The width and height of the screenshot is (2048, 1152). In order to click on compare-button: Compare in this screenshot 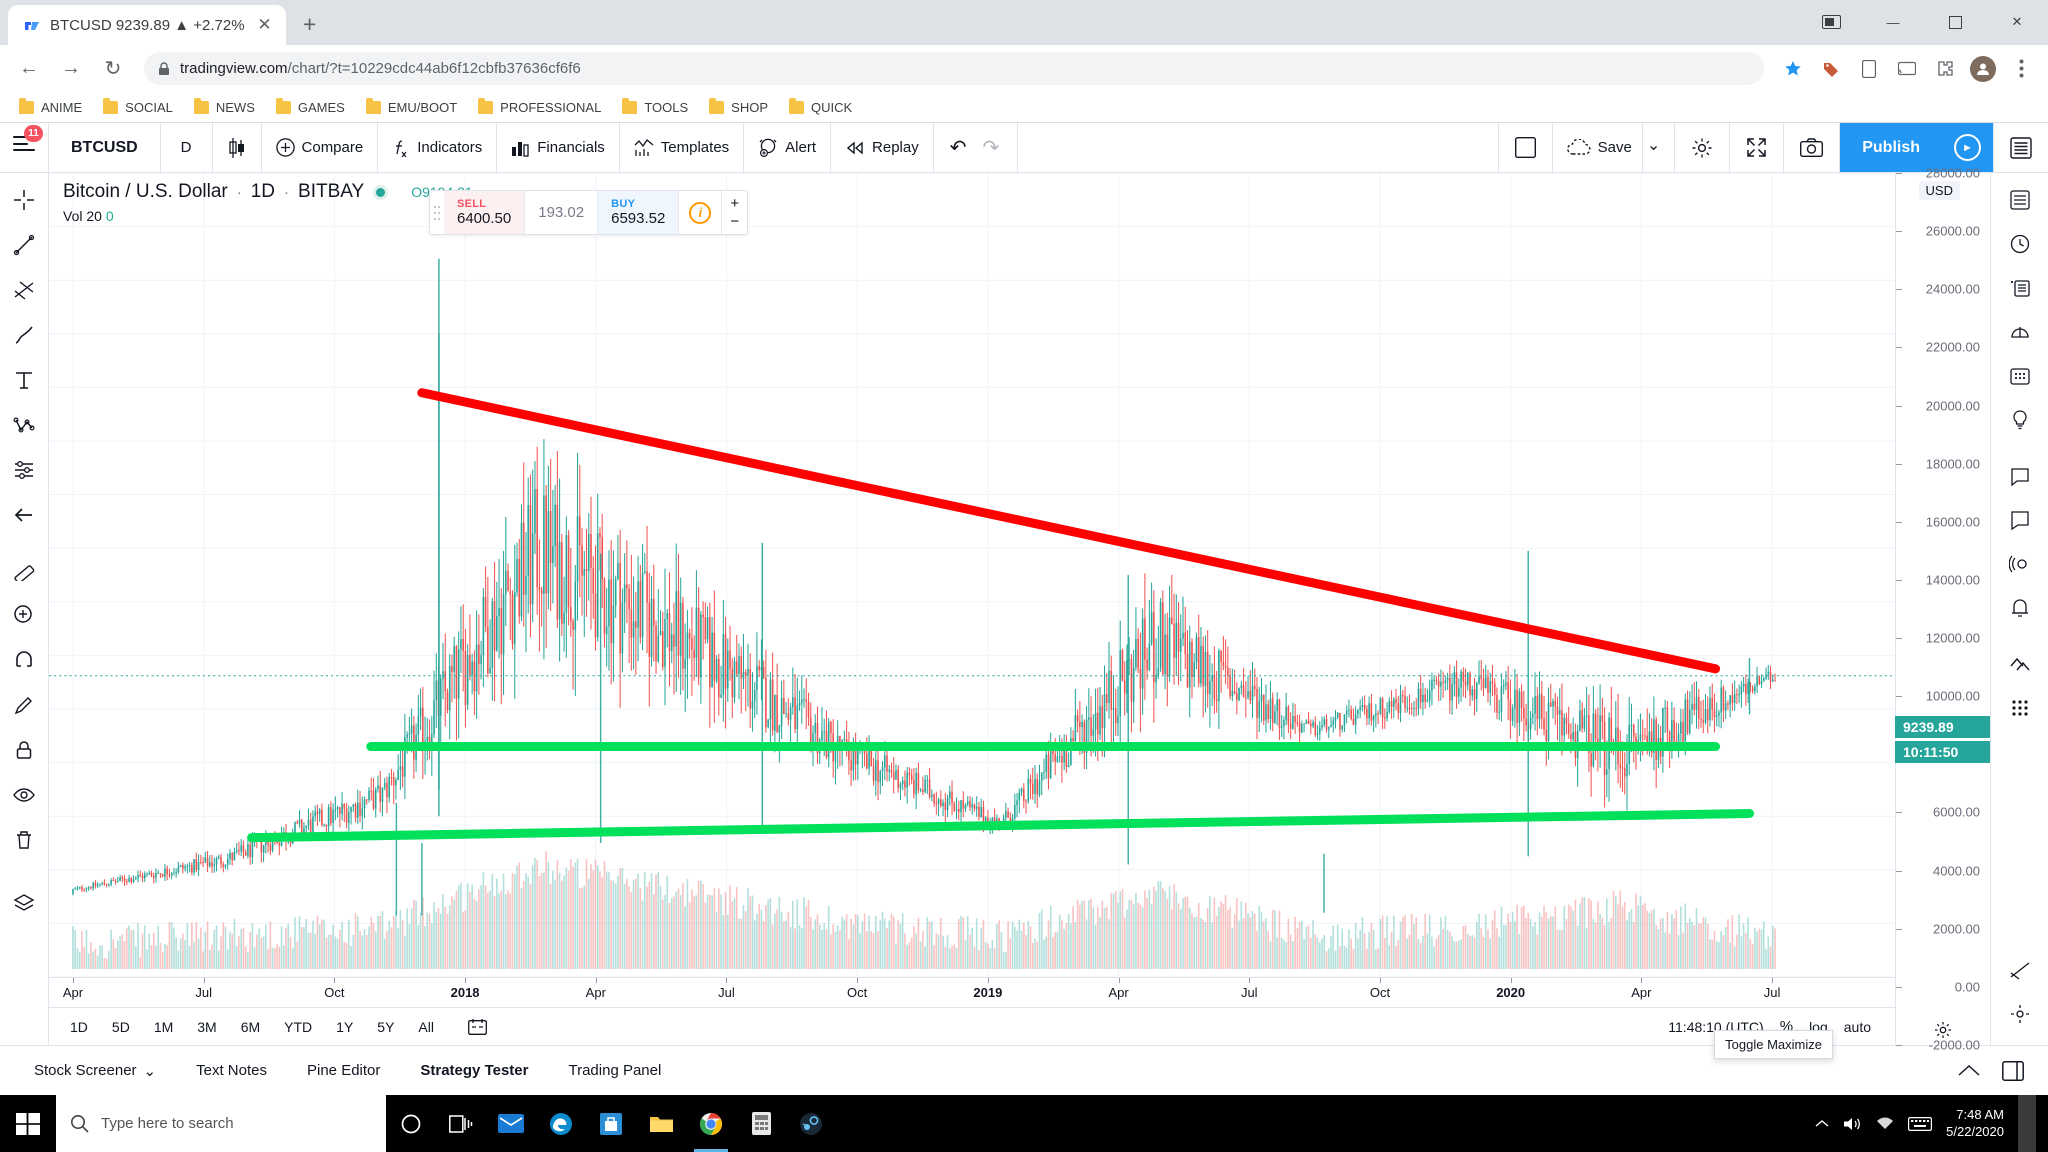, I will do `click(320, 147)`.